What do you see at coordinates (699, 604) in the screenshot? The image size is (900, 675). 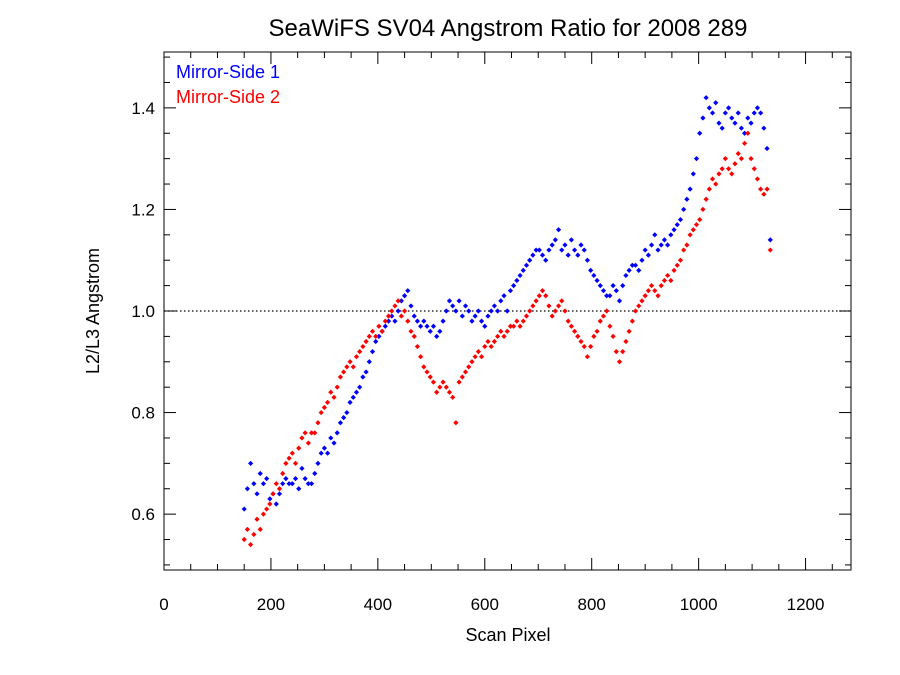 I see `x-tick-label: 1000` at bounding box center [699, 604].